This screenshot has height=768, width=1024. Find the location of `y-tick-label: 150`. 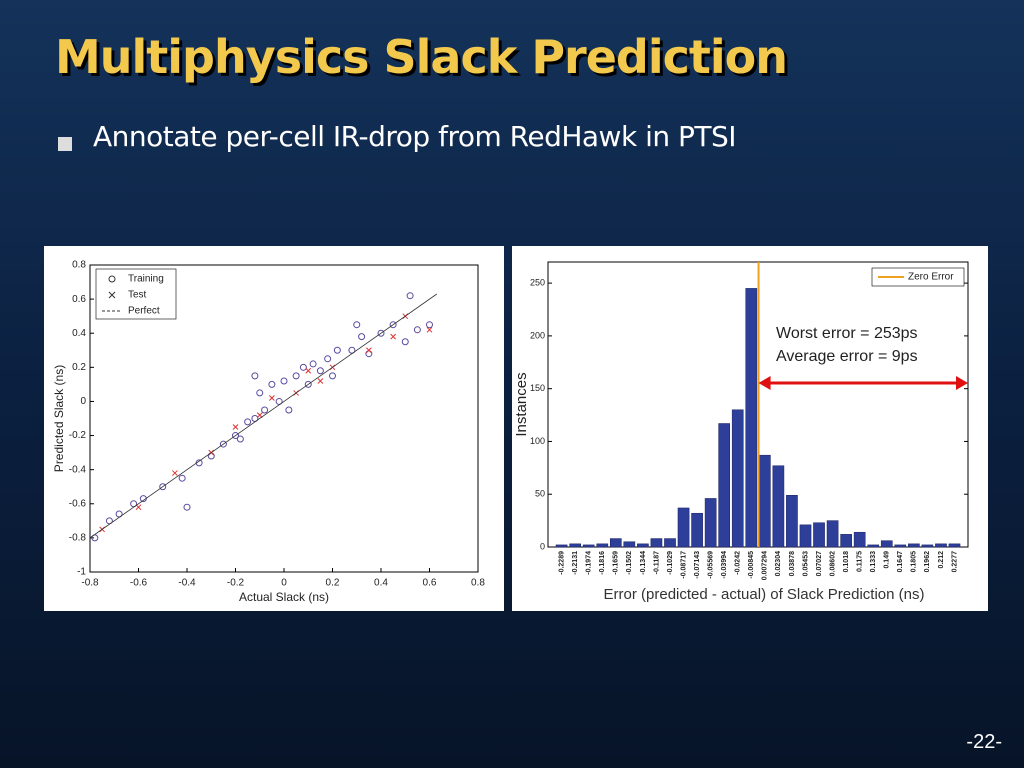

y-tick-label: 150 is located at coordinates (537, 388).